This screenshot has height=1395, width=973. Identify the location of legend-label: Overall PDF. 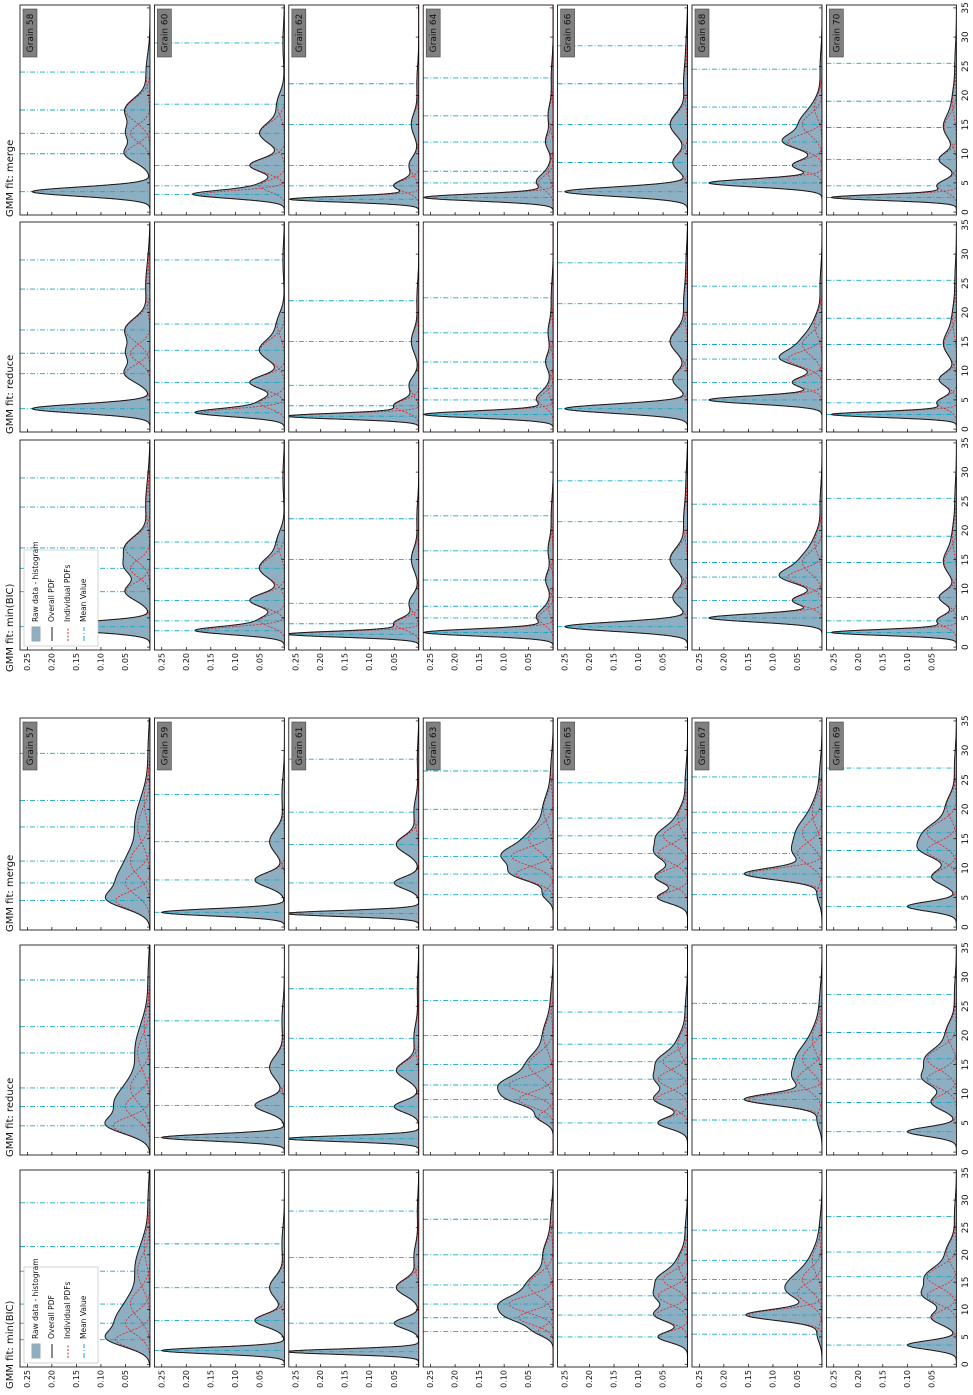
(51, 1317).